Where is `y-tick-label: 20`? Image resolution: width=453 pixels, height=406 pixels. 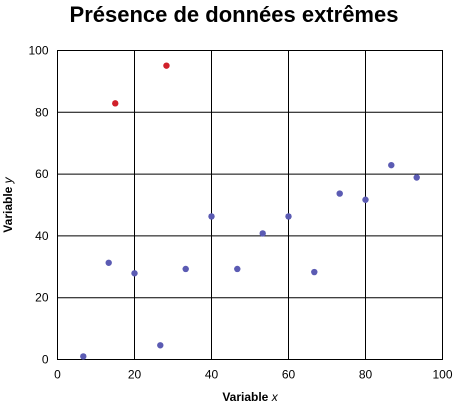 y-tick-label: 20 is located at coordinates (42, 298).